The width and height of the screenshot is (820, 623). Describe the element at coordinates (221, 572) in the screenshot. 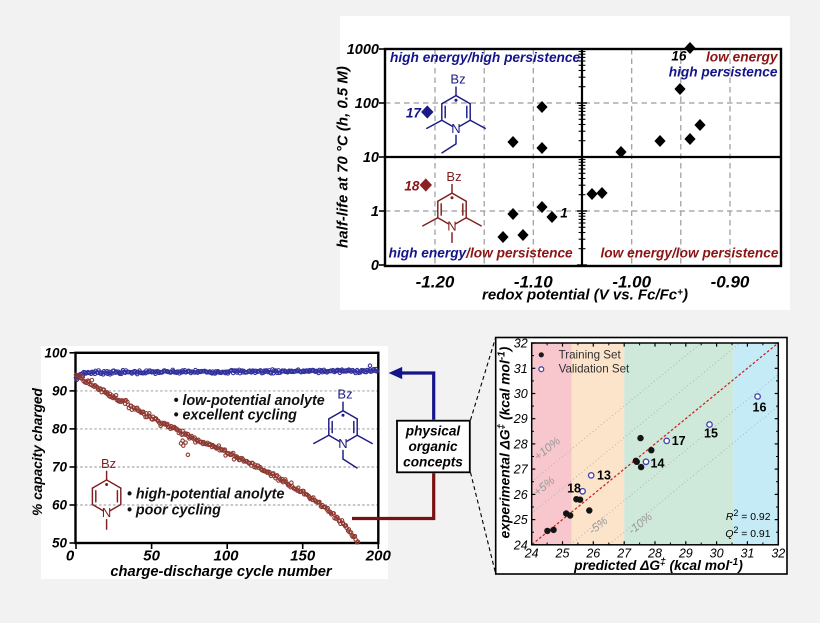

I see `svg-text: charge-discharge cycle number` at that location.